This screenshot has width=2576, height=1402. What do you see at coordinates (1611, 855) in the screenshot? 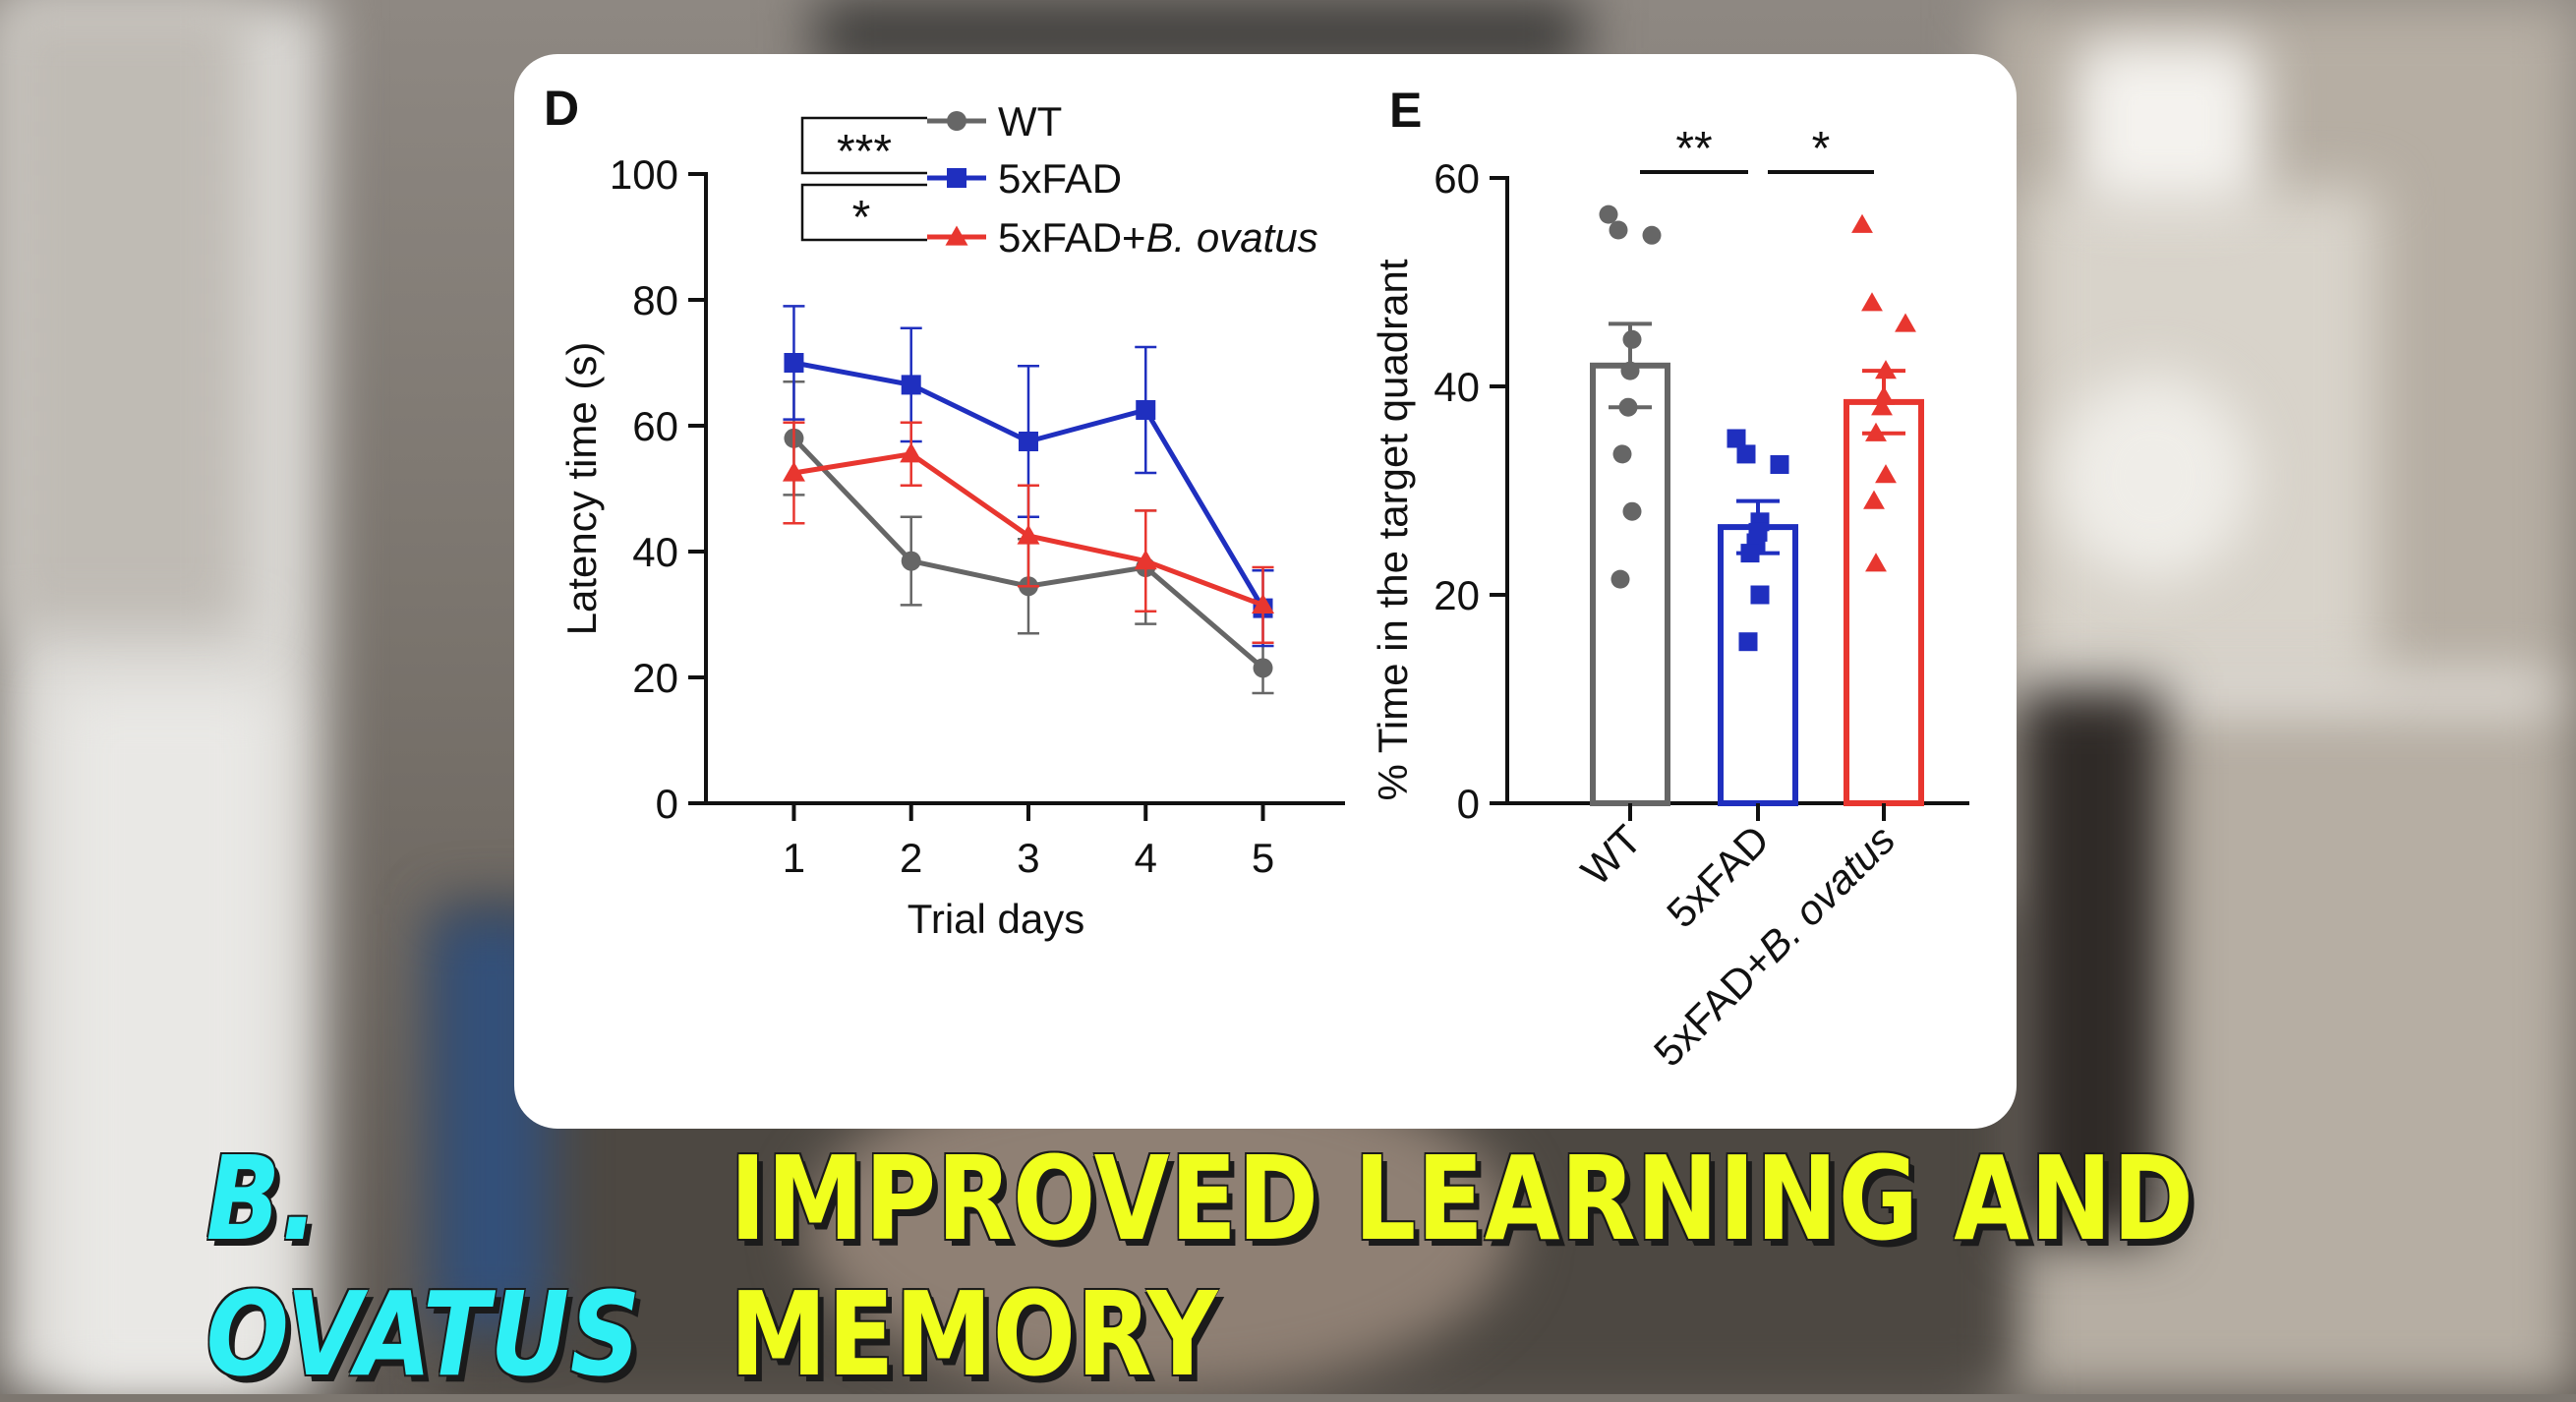
I see `x-tick-label: WT` at bounding box center [1611, 855].